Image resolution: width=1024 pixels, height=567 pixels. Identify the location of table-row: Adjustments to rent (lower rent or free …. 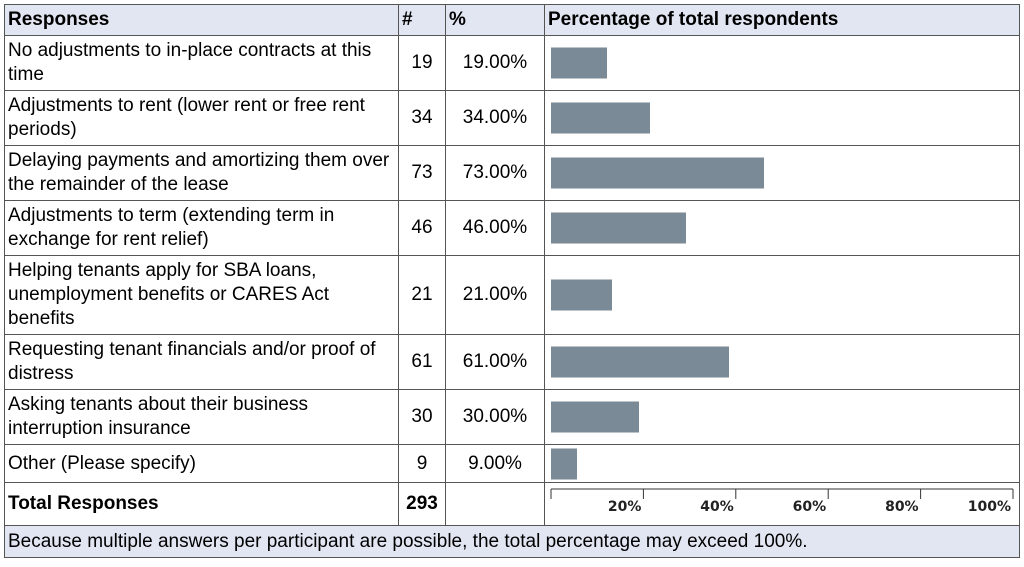
(512, 118).